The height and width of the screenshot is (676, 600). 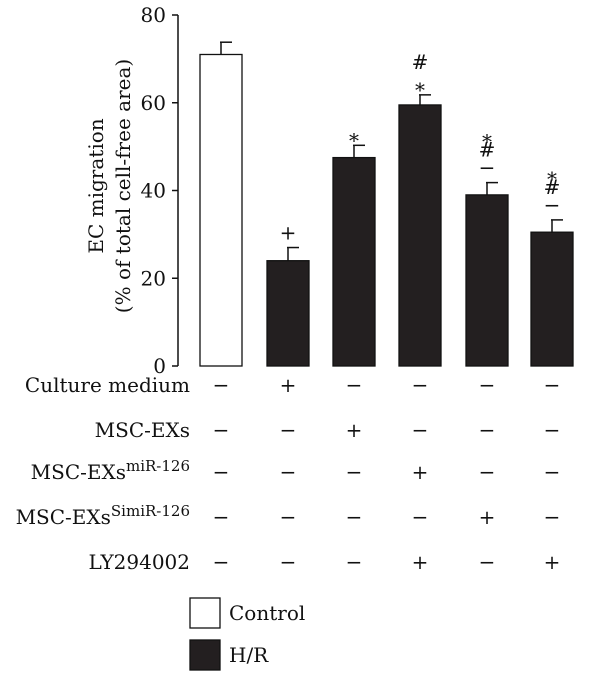 I want to click on y-tick-label: 0, so click(x=159, y=366).